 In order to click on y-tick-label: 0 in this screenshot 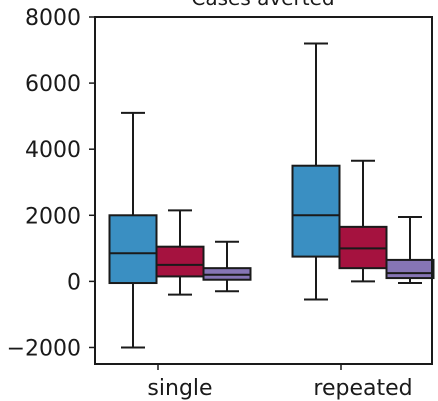, I will do `click(74, 282)`.